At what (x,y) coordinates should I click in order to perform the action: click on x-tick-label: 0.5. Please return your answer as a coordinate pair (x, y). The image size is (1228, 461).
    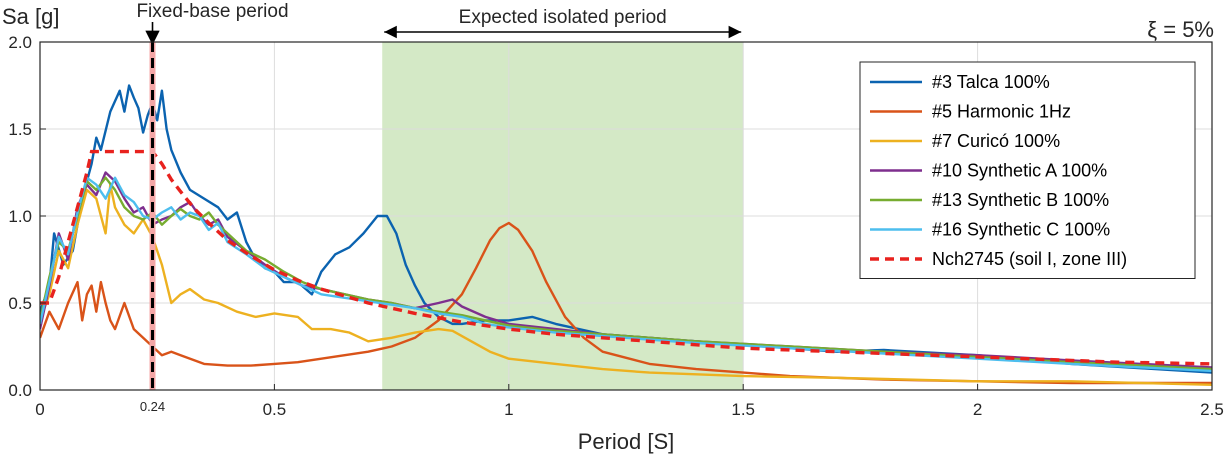
    Looking at the image, I should click on (275, 409).